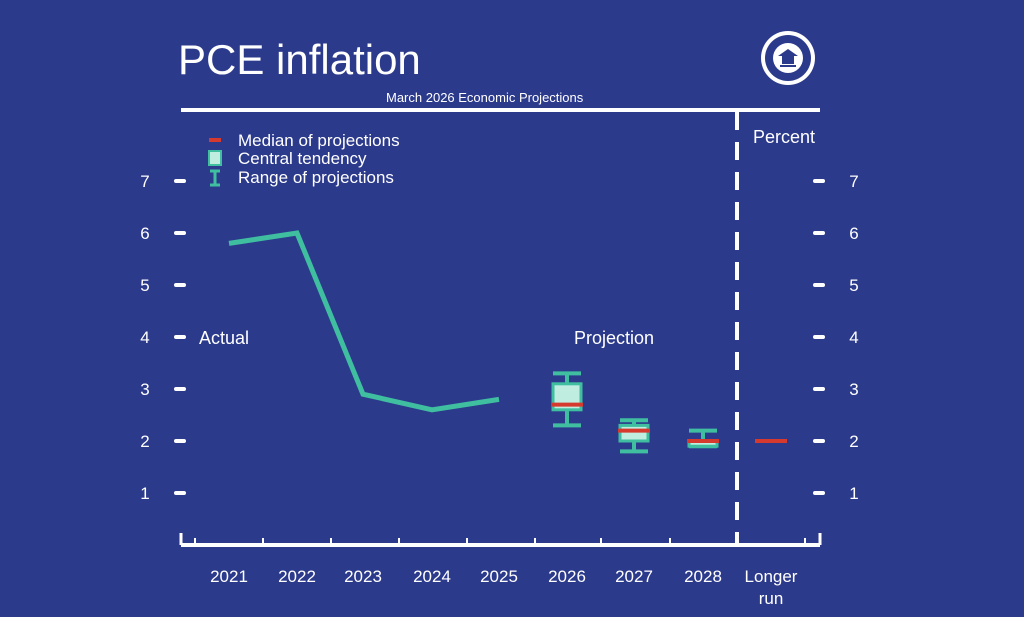 The width and height of the screenshot is (1024, 617). I want to click on y-tick-label-left: 5, so click(144, 285).